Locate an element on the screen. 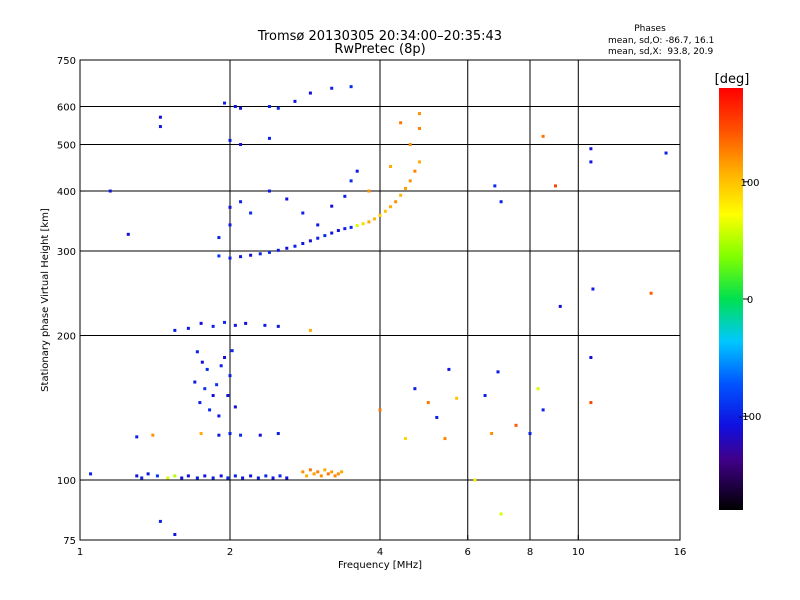 The width and height of the screenshot is (800, 600). y-tick-label: 500 is located at coordinates (66, 146).